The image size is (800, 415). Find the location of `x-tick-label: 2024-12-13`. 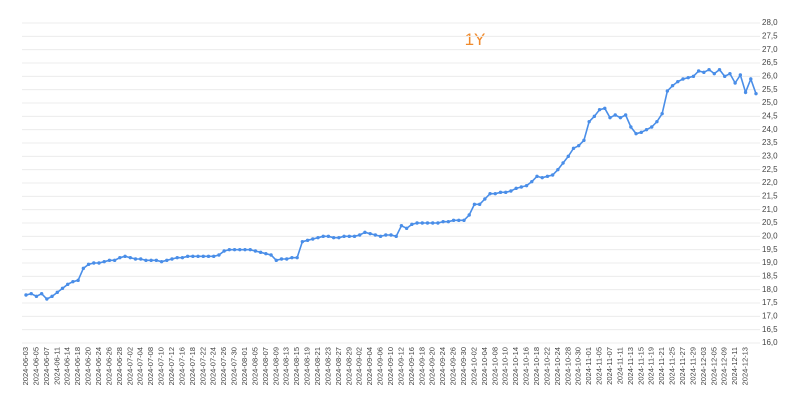

x-tick-label: 2024-12-13 is located at coordinates (745, 366).